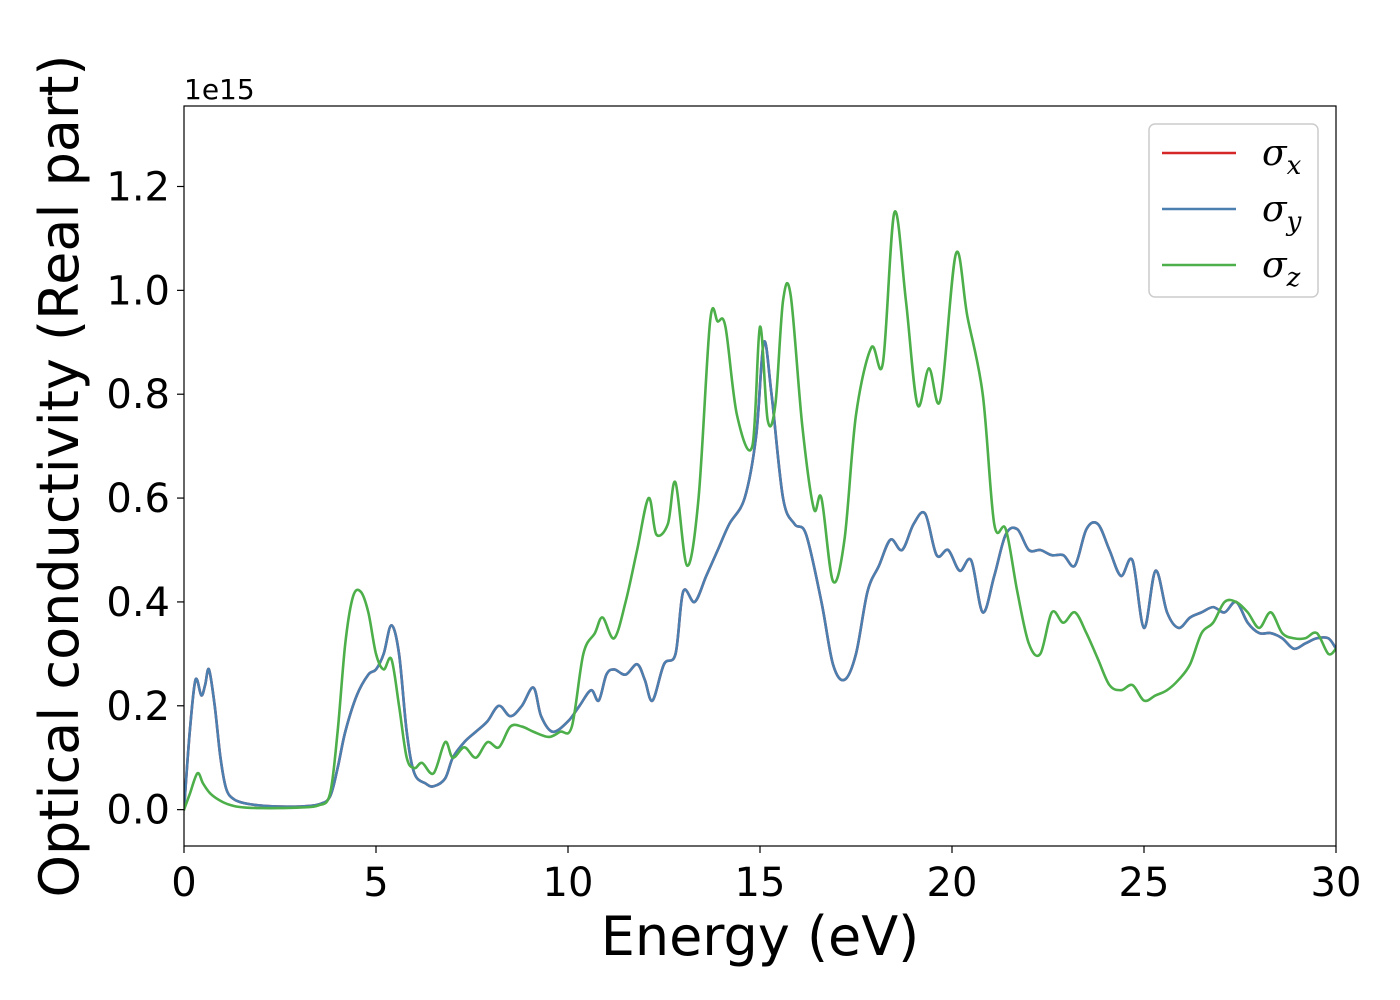 This screenshot has width=1400, height=1000. I want to click on x-tick-label: 15, so click(760, 883).